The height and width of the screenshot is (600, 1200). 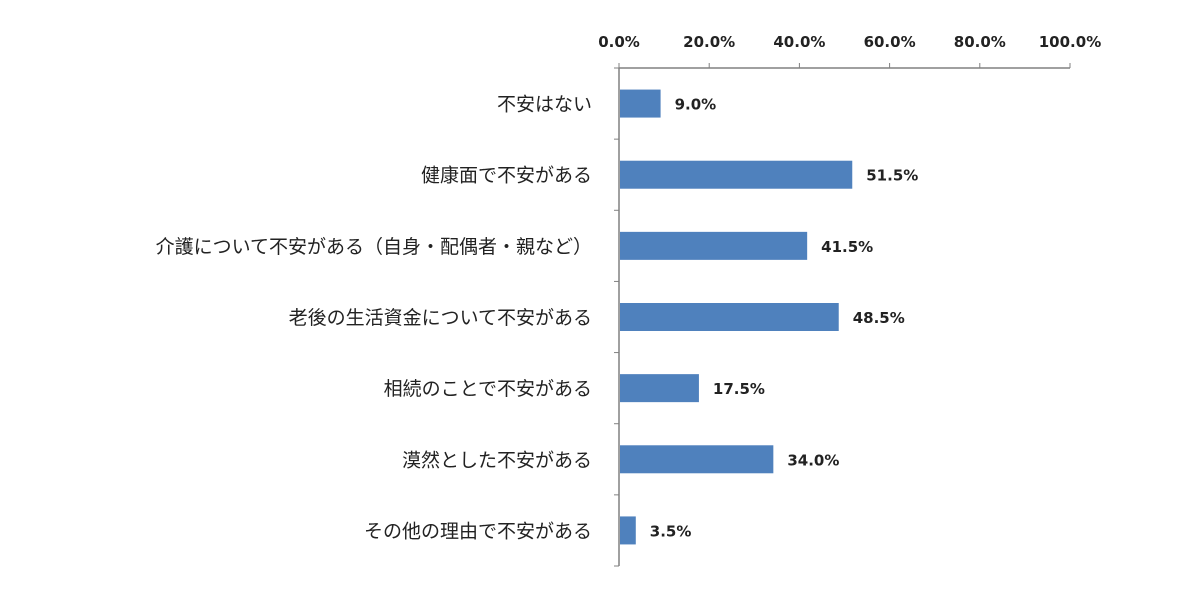 I want to click on x-tick-label: 20.0%, so click(x=709, y=42).